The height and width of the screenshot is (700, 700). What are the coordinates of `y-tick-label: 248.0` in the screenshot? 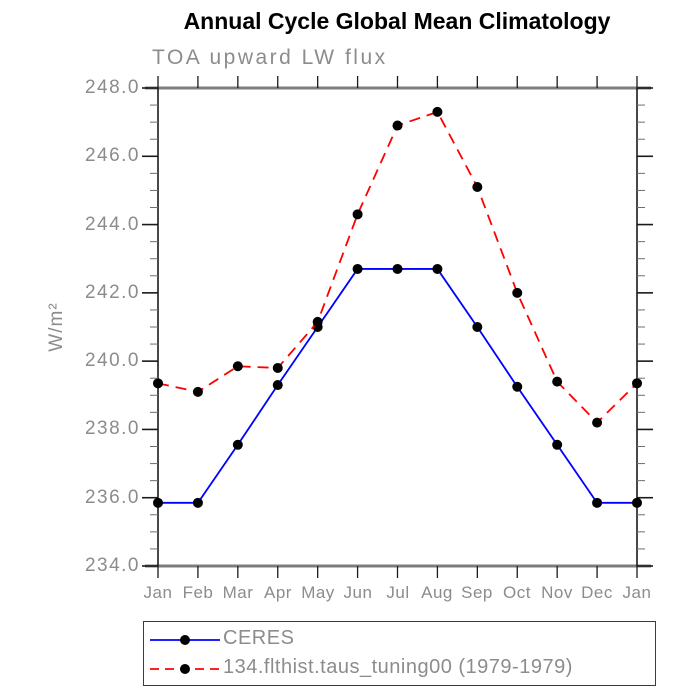 It's located at (112, 87).